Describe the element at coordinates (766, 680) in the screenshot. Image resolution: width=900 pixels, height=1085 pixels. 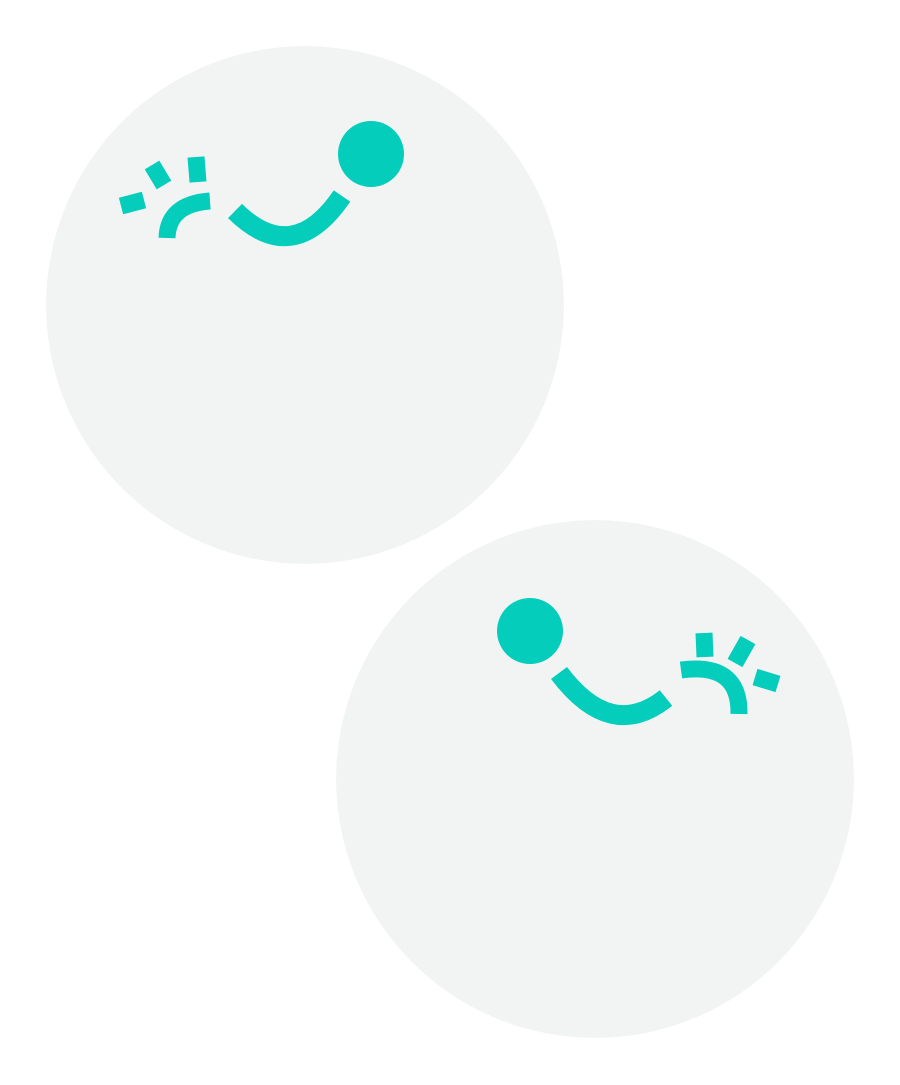
I see `logo-sparkle-ray-right` at that location.